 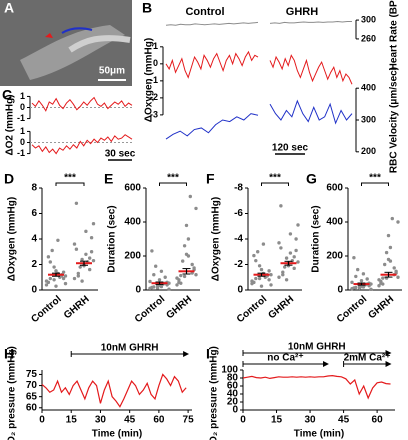 What do you see at coordinates (147, 8) in the screenshot?
I see `panel-letter: B` at bounding box center [147, 8].